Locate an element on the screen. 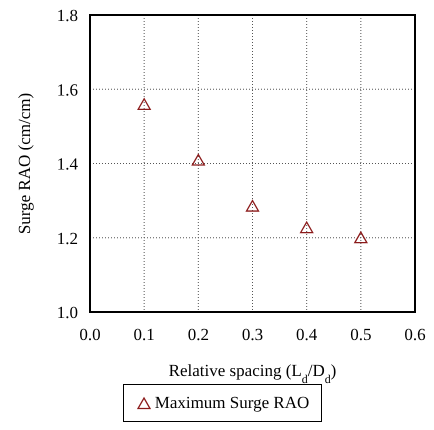  y-tick-label: 1.2 is located at coordinates (67, 238).